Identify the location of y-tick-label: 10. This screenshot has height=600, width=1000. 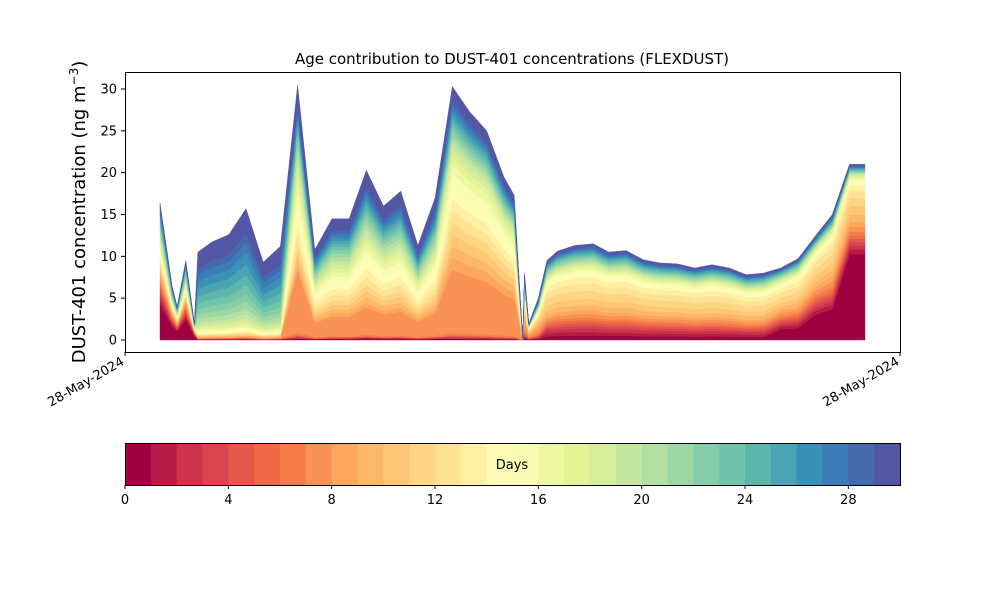
(108, 257).